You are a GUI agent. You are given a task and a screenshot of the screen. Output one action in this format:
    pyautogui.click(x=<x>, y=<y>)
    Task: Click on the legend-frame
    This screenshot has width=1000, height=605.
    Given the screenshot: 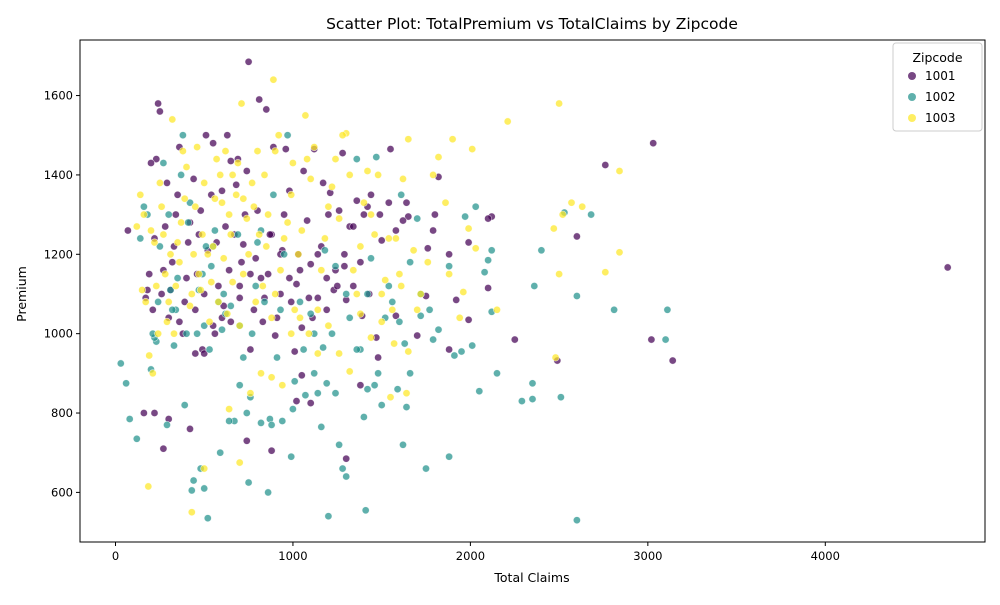 What is the action you would take?
    pyautogui.click(x=937, y=87)
    